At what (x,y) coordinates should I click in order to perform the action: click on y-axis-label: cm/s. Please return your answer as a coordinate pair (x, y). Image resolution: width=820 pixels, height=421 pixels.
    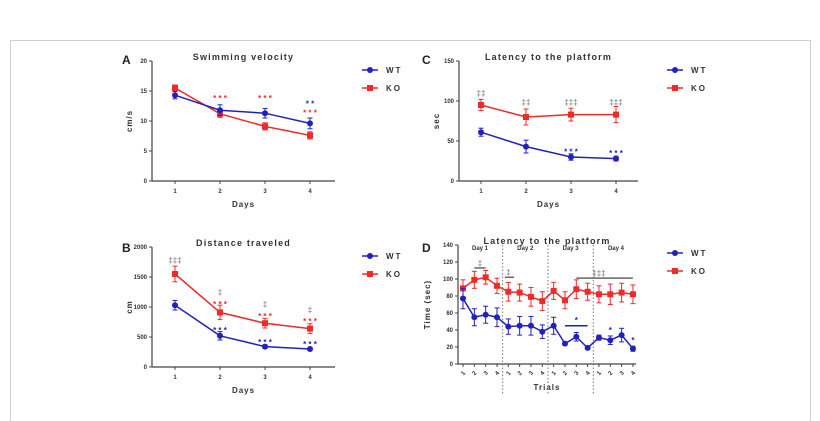
    Looking at the image, I should click on (129, 121).